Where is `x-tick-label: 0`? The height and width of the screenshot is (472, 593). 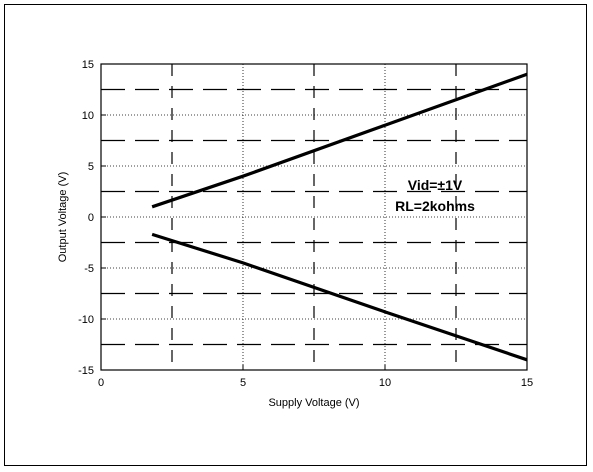
x-tick-label: 0 is located at coordinates (101, 383).